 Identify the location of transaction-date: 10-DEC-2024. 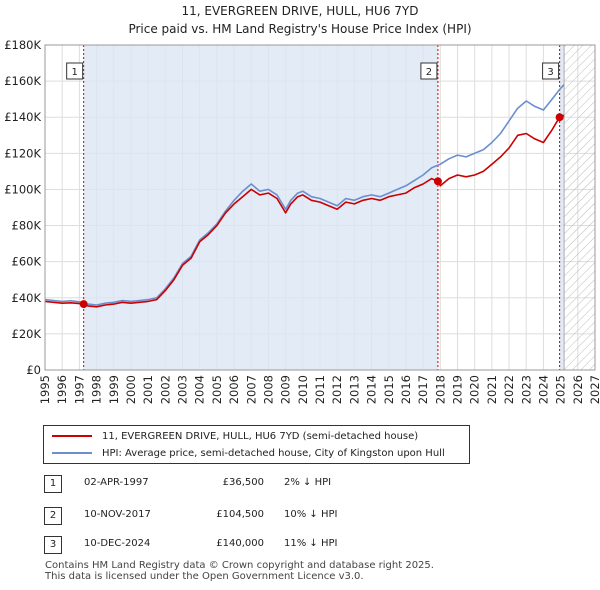
(117, 543).